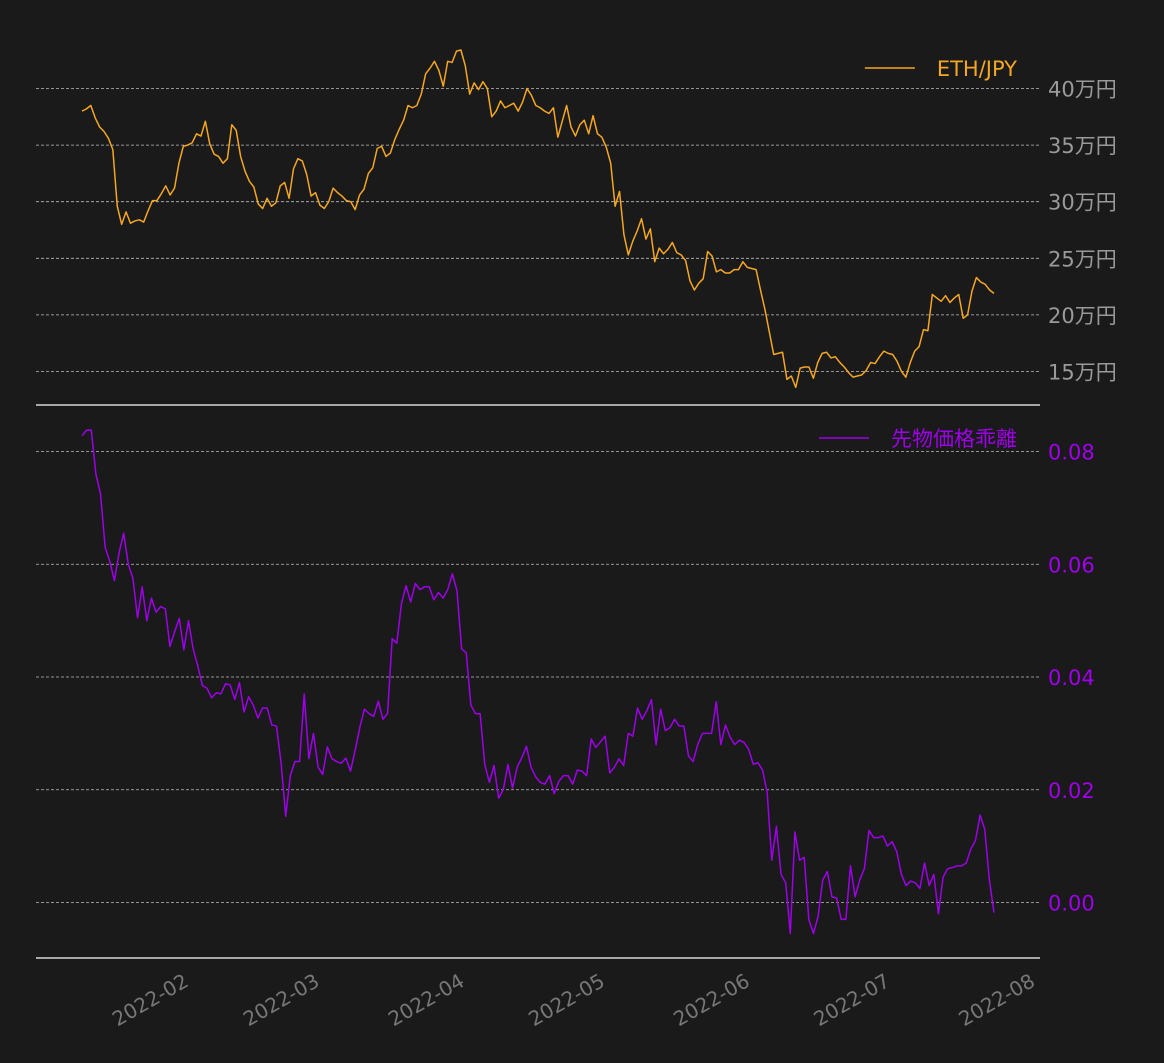 The width and height of the screenshot is (1164, 1063). Describe the element at coordinates (711, 1000) in the screenshot. I see `x-tick-label: 2022-06` at that location.